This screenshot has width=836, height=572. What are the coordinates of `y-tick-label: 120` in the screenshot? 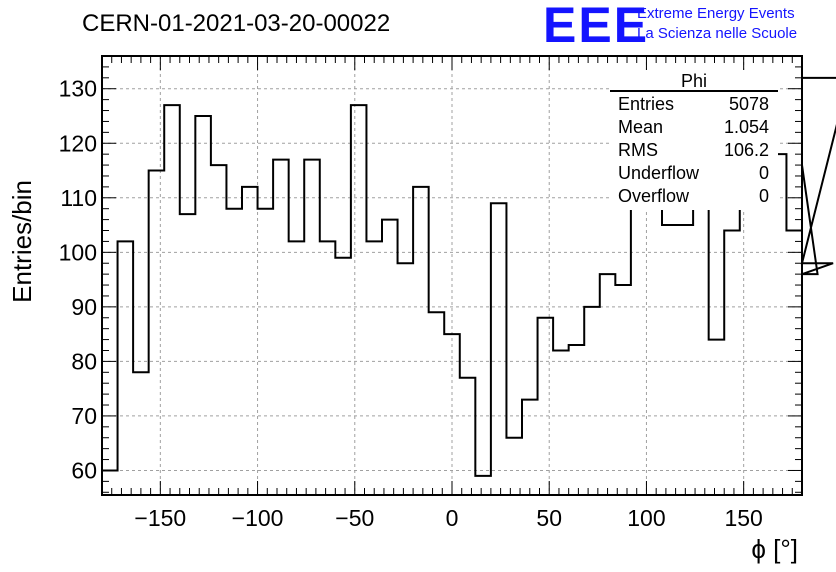 It's located at (78, 143).